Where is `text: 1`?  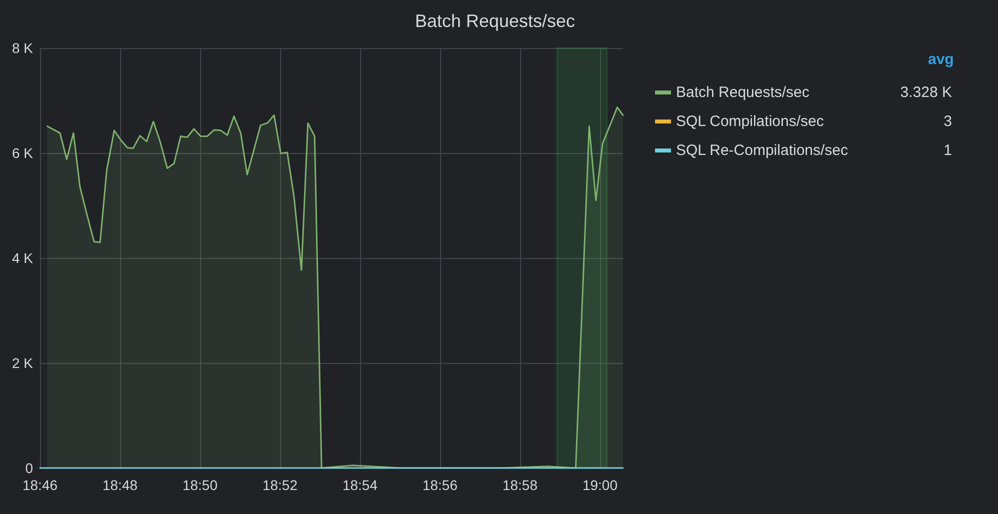 text: 1 is located at coordinates (948, 150).